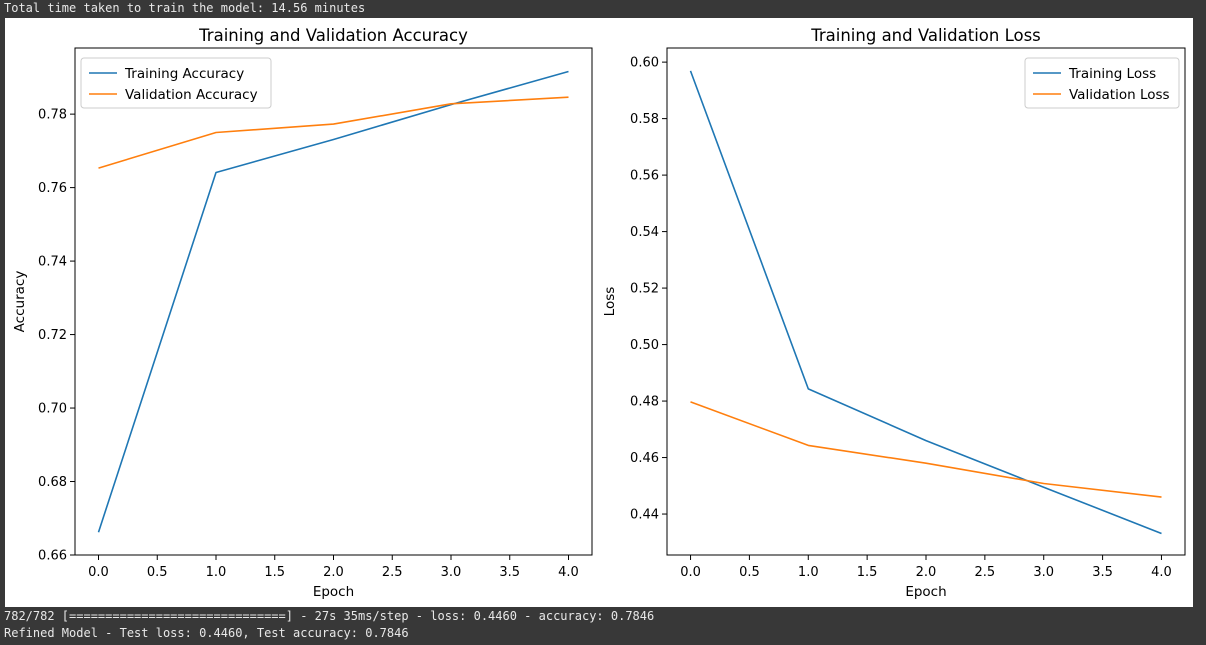 This screenshot has height=645, width=1206. I want to click on y-tick-label: 0.50, so click(644, 345).